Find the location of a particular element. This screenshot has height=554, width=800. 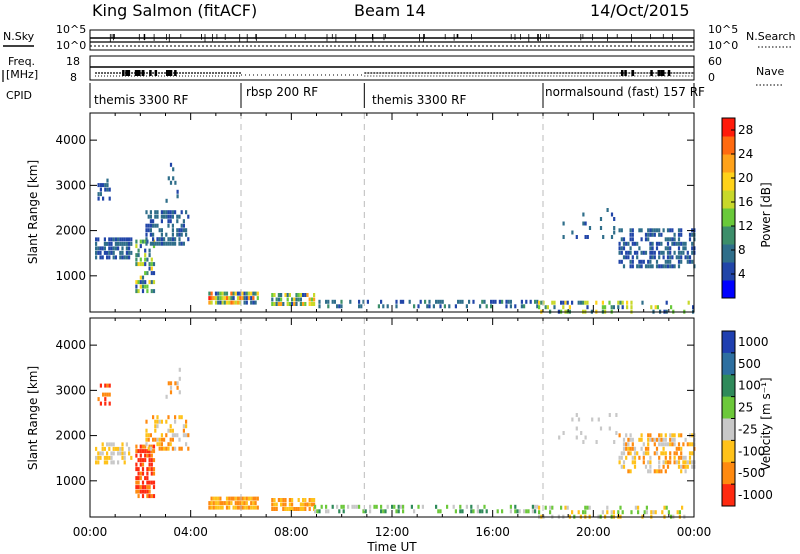

power-colorbar-tick-label: 24 is located at coordinates (745, 154).